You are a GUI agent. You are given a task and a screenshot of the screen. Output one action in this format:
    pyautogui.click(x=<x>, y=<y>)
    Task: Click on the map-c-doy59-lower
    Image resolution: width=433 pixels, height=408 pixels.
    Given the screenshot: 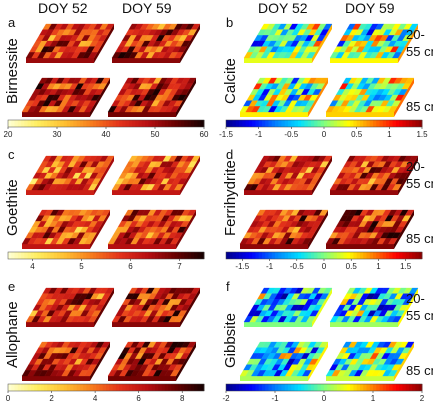 What is the action you would take?
    pyautogui.click(x=152, y=229)
    